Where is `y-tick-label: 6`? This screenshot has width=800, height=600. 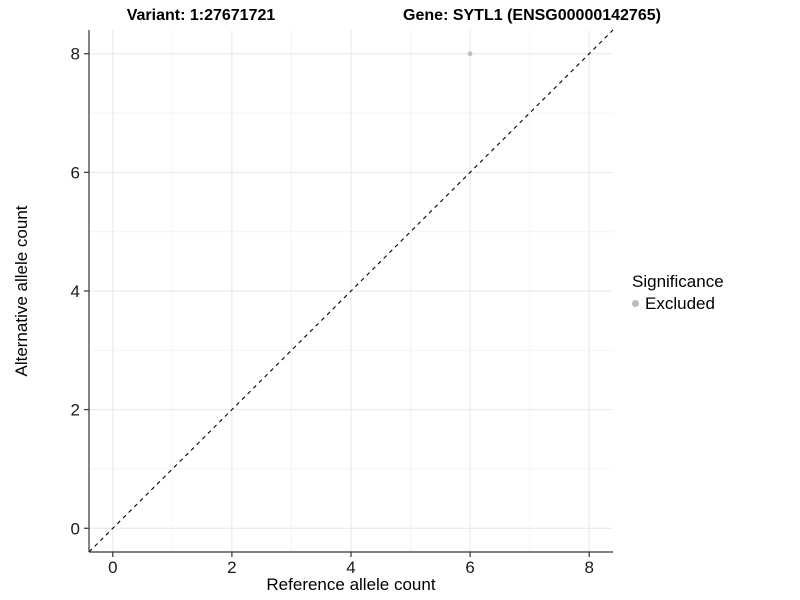
y-tick-label: 6 is located at coordinates (75, 172).